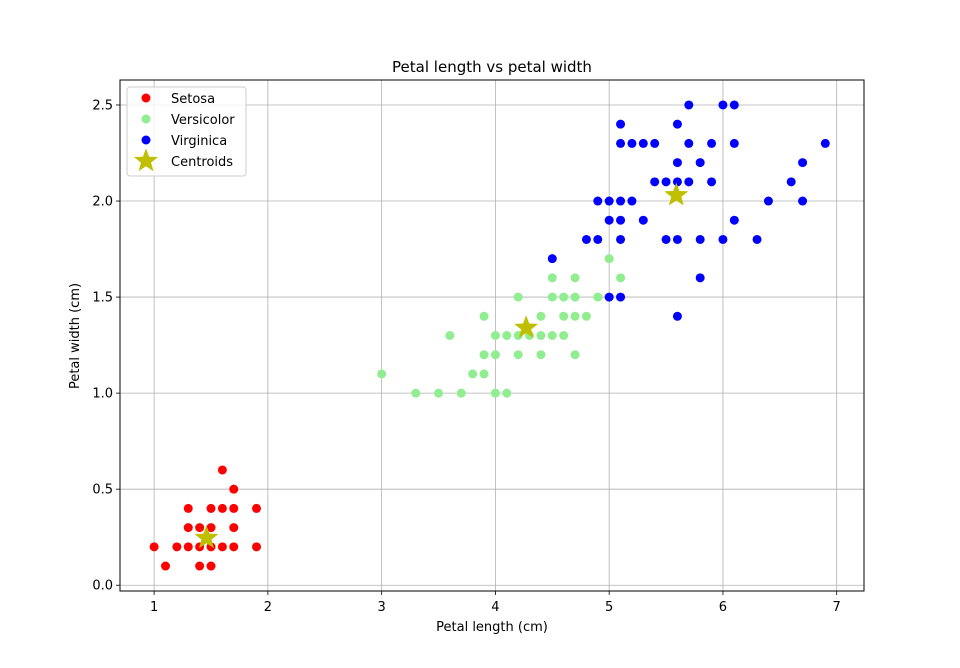 This screenshot has width=960, height=668. Describe the element at coordinates (186, 131) in the screenshot. I see `legend-box` at that location.